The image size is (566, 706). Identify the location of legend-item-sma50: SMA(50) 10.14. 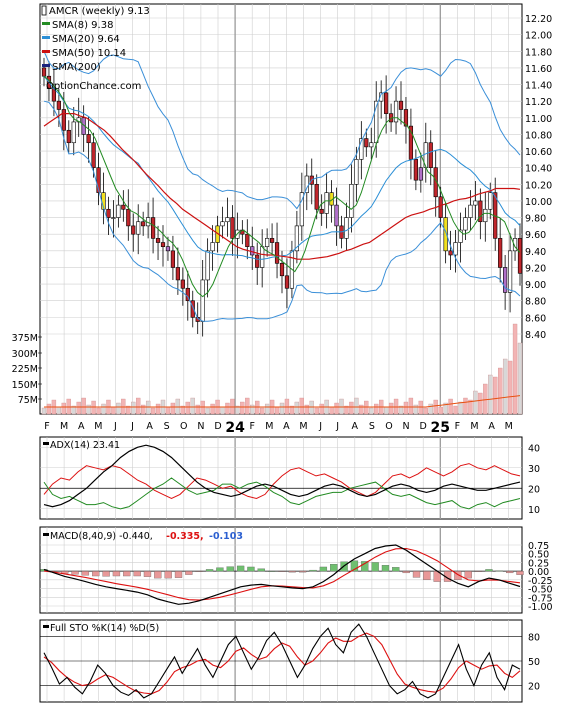
(84, 53).